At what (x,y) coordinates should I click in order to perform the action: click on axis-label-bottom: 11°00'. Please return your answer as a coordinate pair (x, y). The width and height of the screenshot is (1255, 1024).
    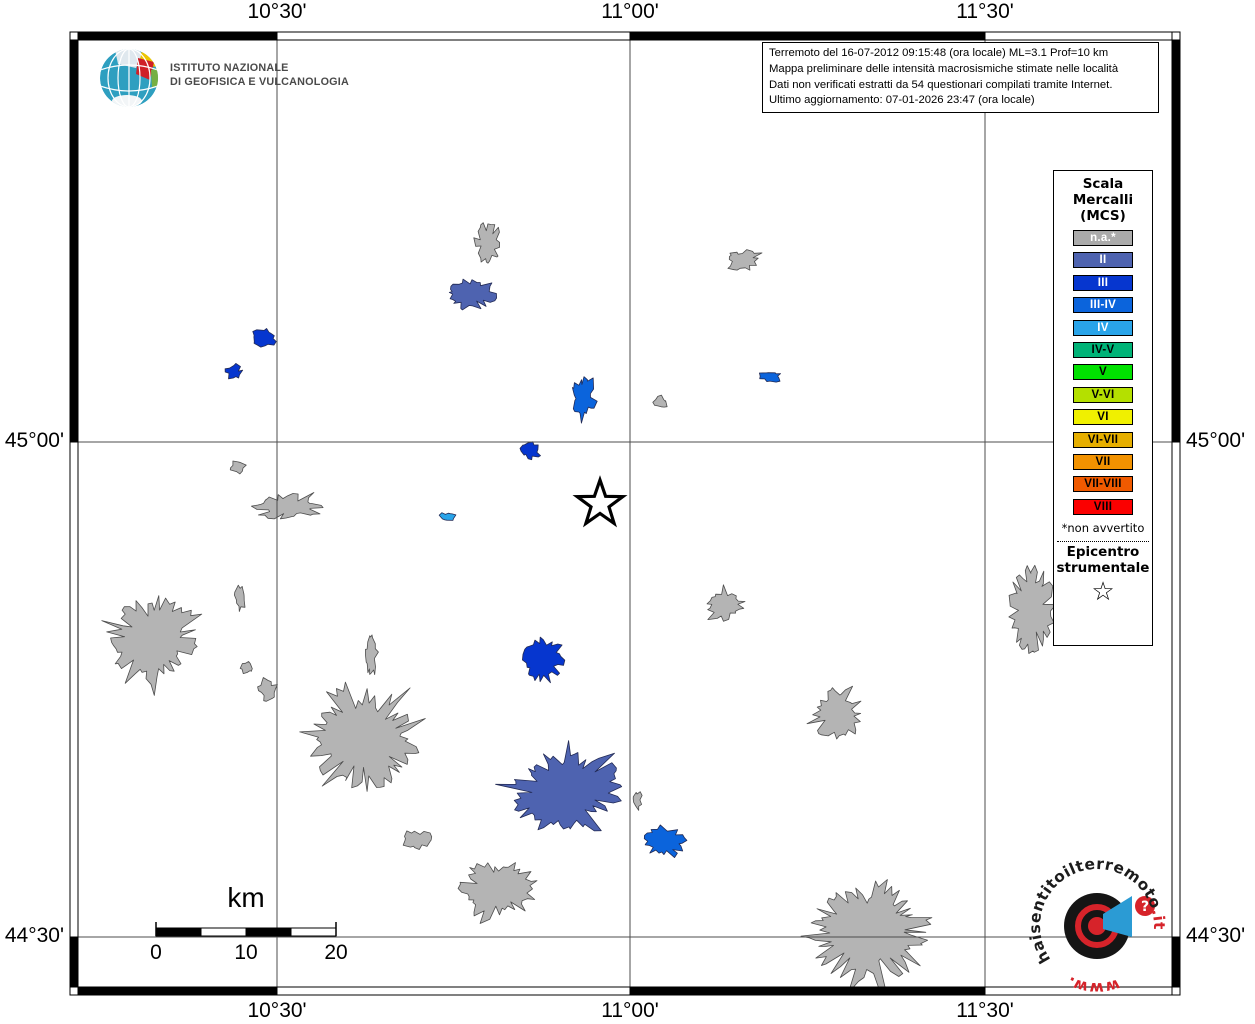
    Looking at the image, I should click on (630, 1010).